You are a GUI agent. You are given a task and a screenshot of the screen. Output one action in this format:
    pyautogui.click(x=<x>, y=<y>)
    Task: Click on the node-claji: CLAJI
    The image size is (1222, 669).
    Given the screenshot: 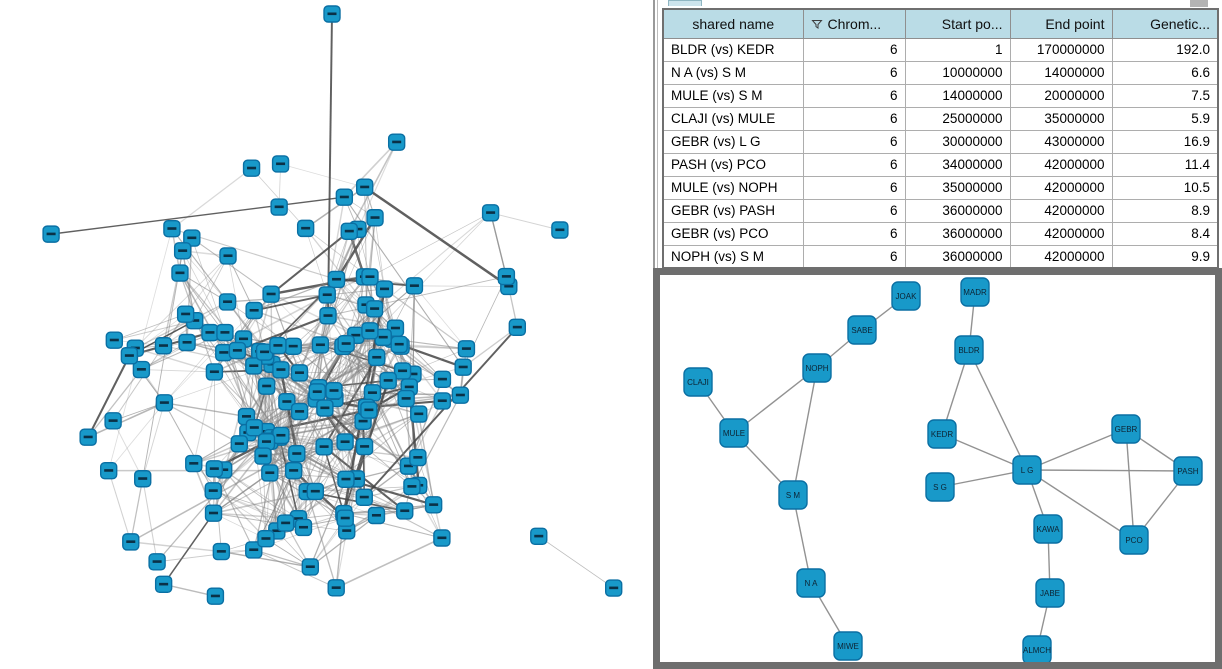 What is the action you would take?
    pyautogui.click(x=698, y=382)
    